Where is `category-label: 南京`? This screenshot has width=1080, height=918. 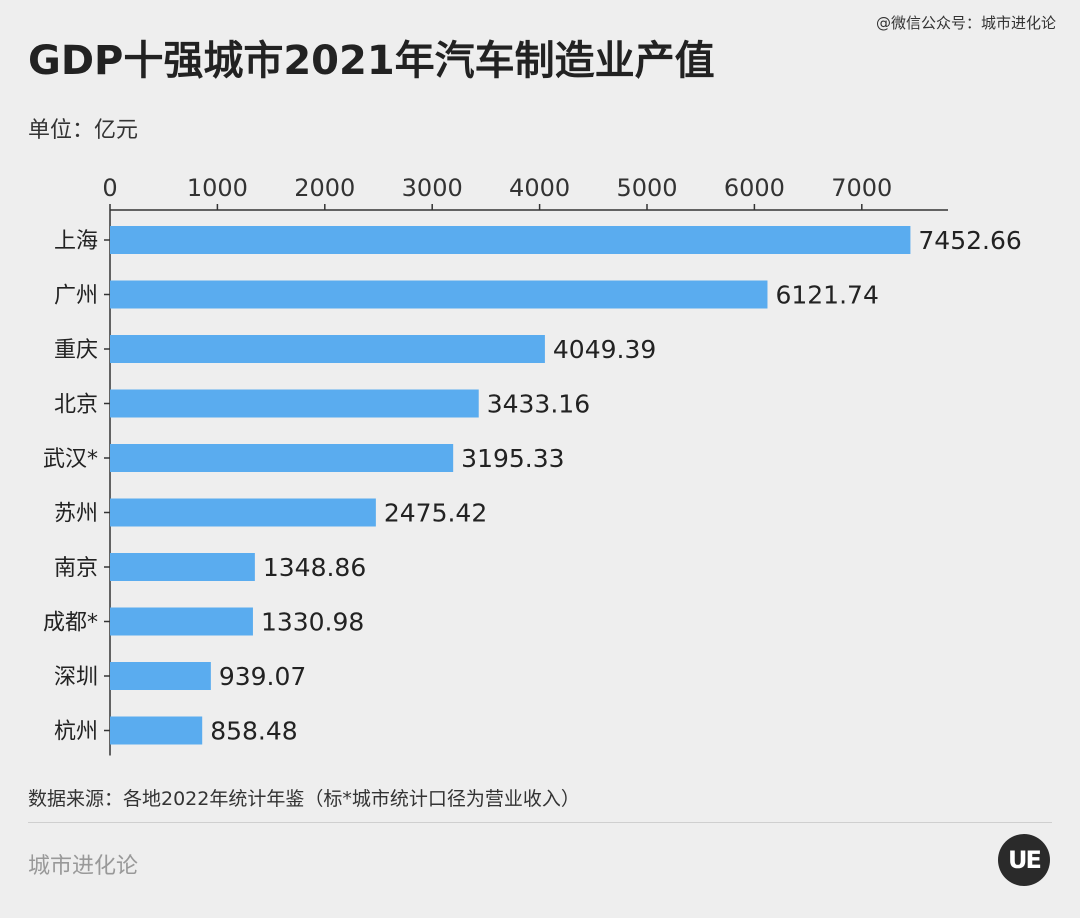 category-label: 南京 is located at coordinates (76, 568).